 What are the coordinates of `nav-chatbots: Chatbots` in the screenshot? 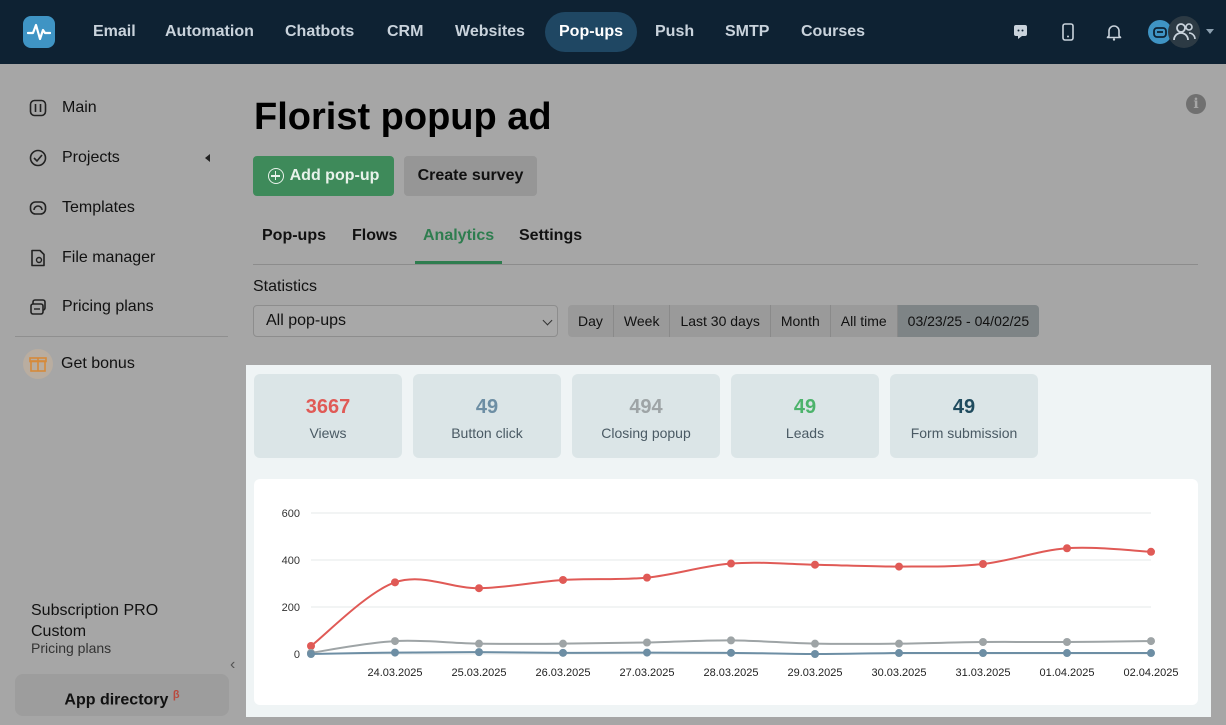 It's located at (320, 31).